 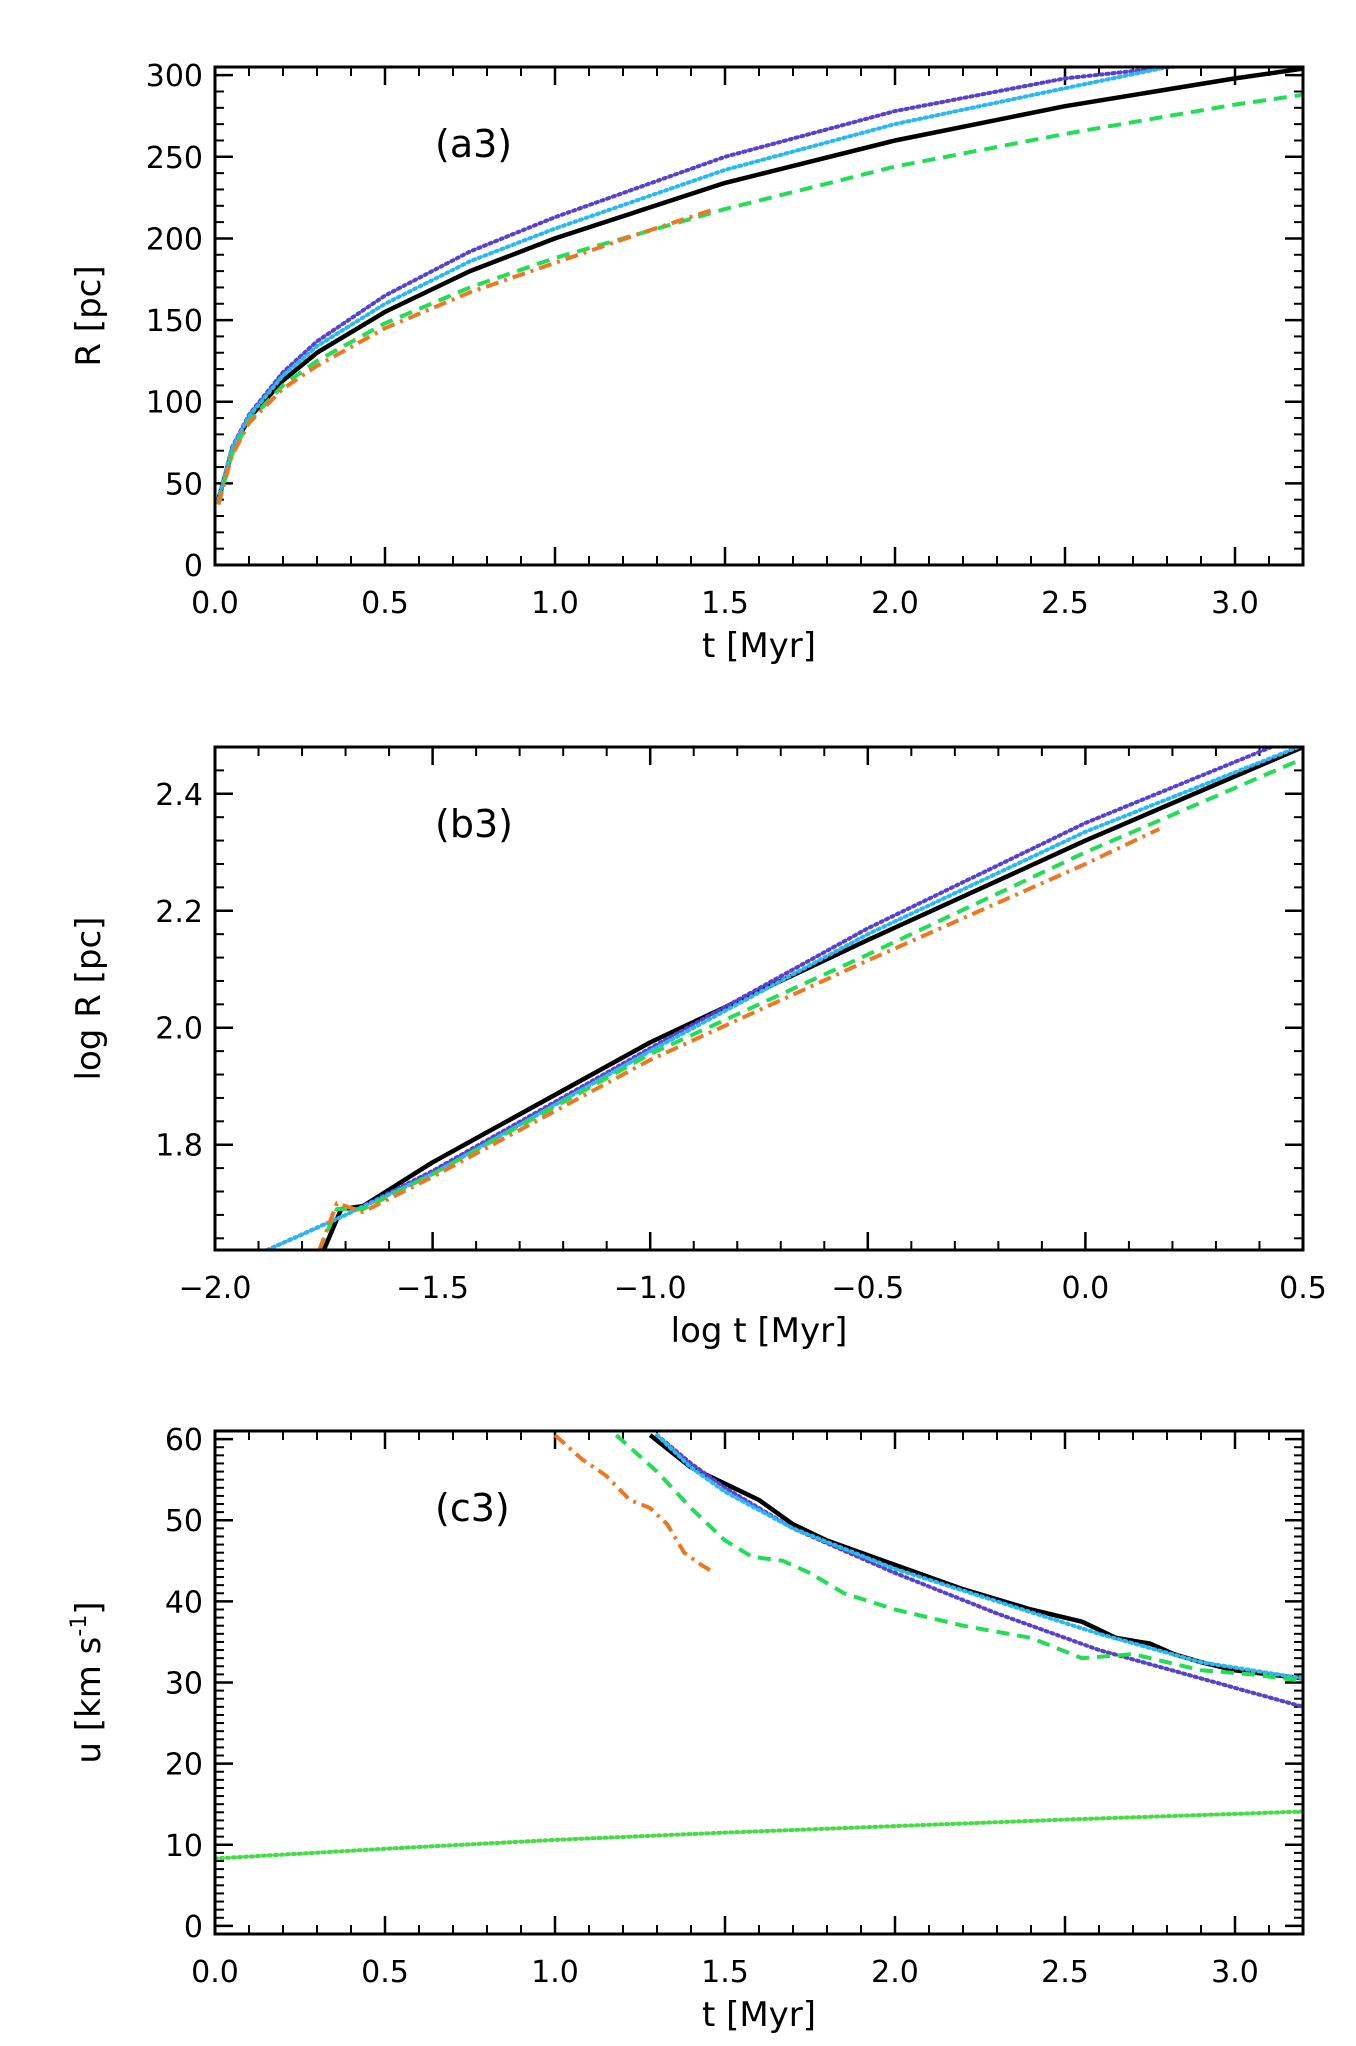 I want to click on series-line-green-dashed, so click(x=958, y=1558).